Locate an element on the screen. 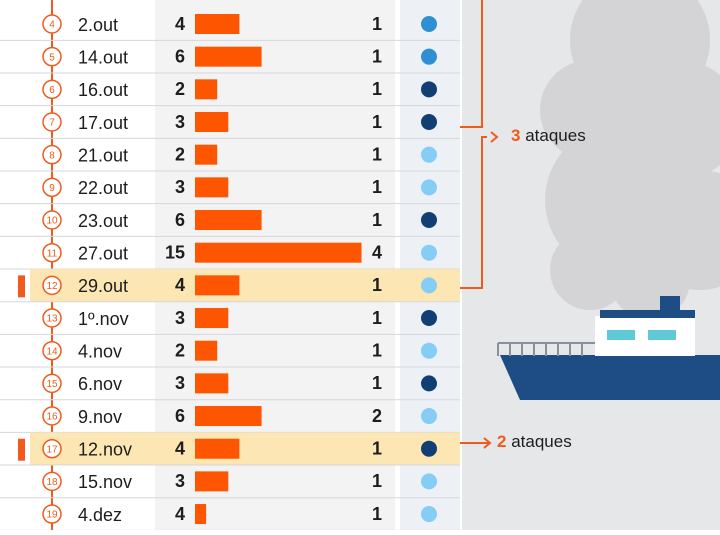  date: 1º.nov is located at coordinates (103, 319).